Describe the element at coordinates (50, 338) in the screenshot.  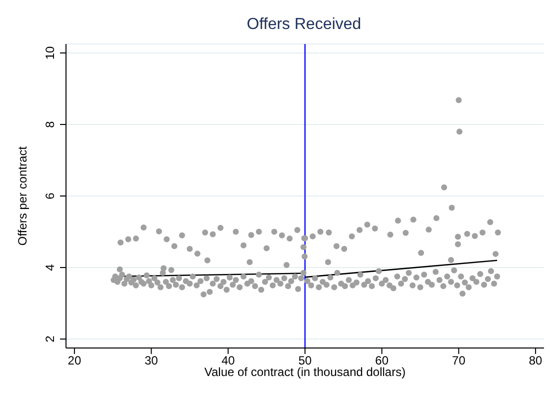
I see `y-tick-label: 2` at that location.